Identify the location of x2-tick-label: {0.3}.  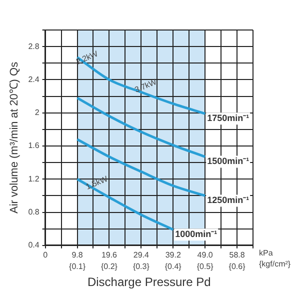
(141, 267).